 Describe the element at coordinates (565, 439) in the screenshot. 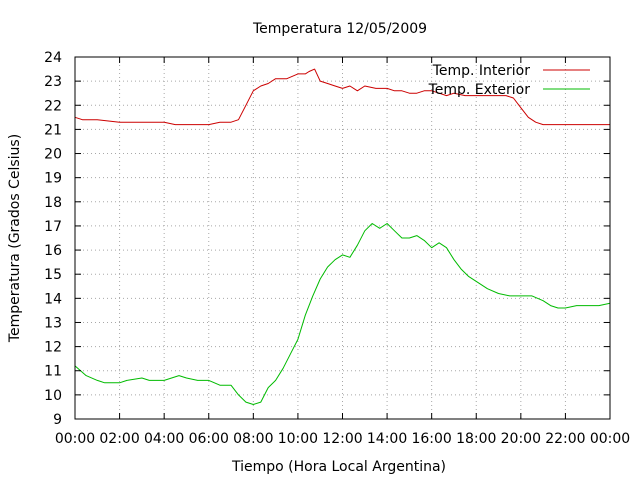

I see `x-tick-label: 22:00` at that location.